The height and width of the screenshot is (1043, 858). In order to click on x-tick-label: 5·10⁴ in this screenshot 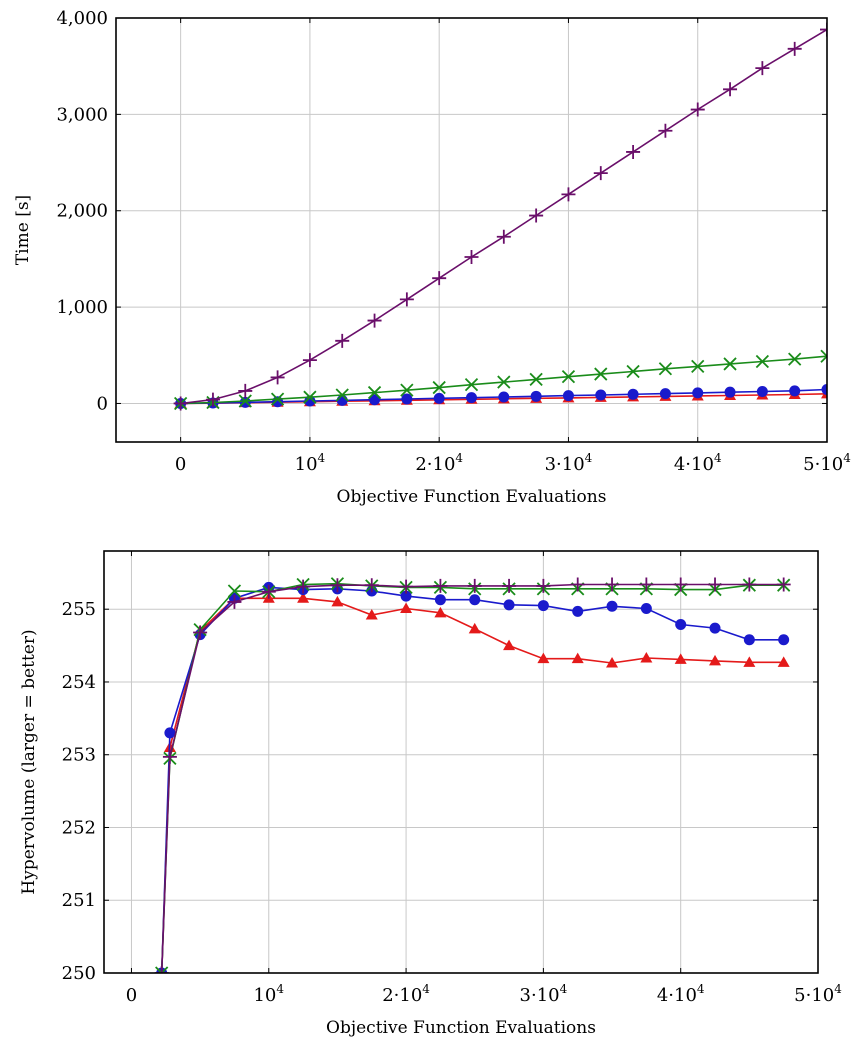, I will do `click(818, 994)`.